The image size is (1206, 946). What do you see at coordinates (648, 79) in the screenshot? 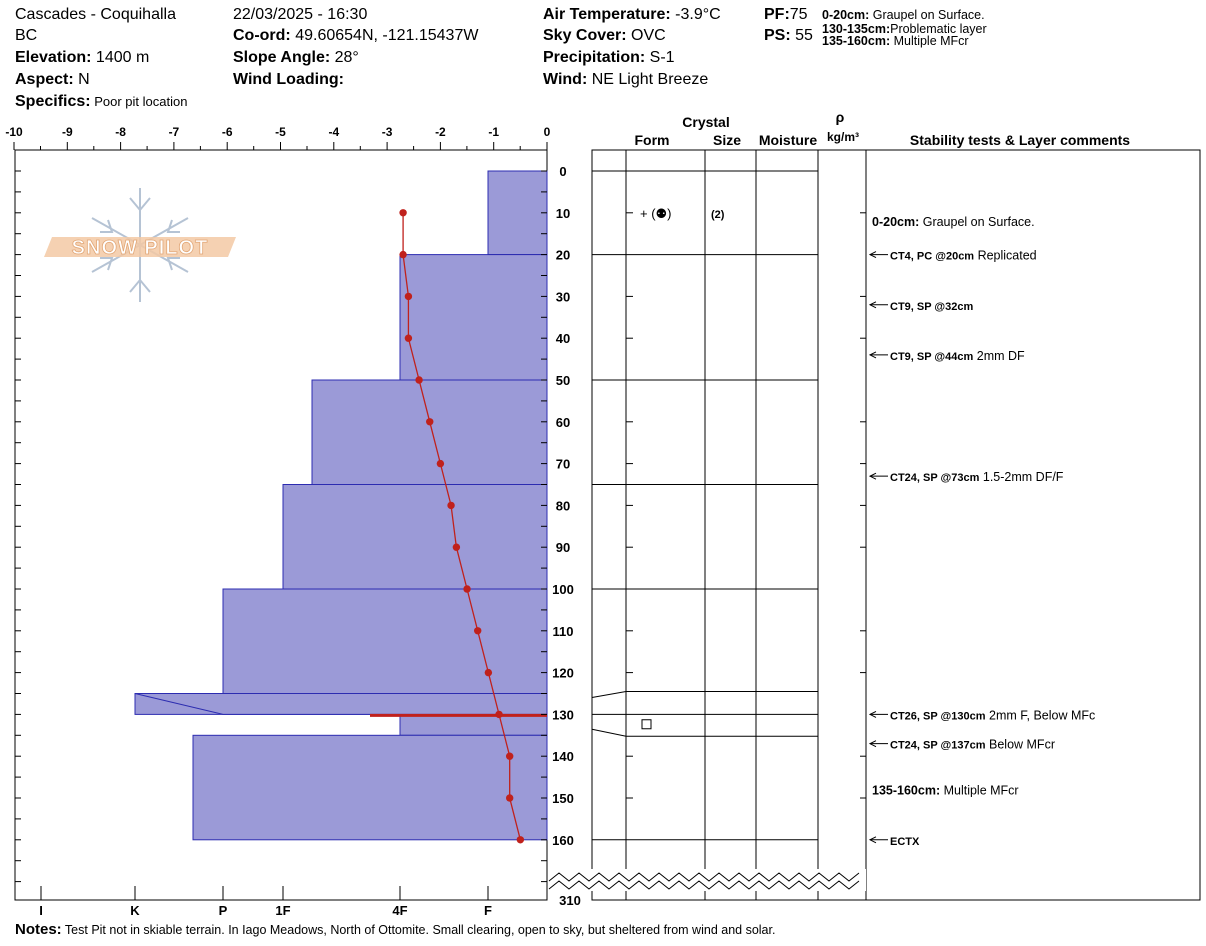
I see `wind-value: NE Light Breeze` at bounding box center [648, 79].